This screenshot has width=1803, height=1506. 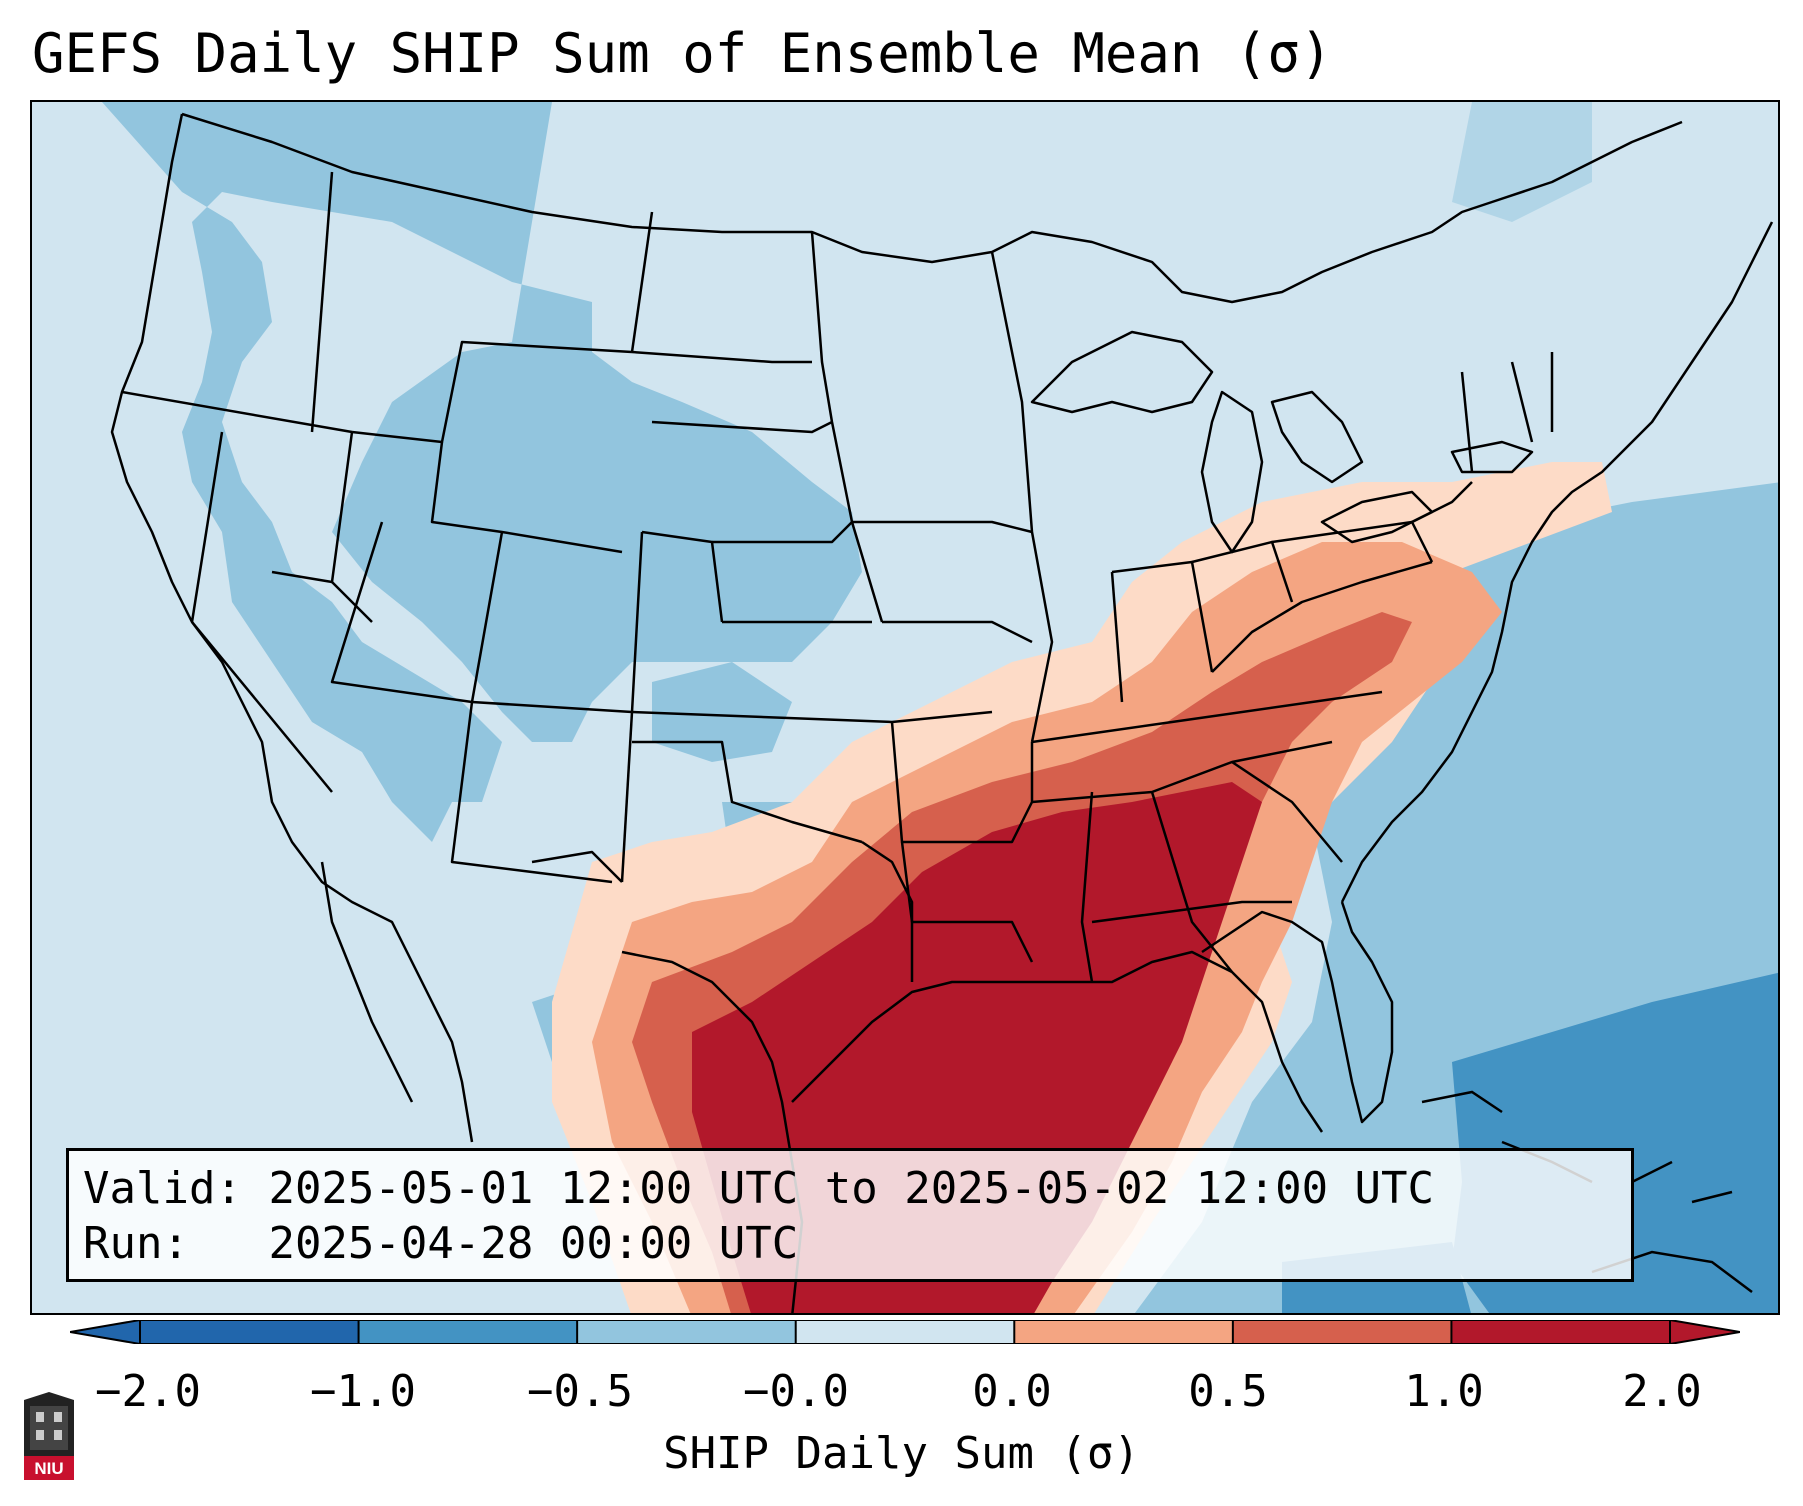 What do you see at coordinates (1444, 1391) in the screenshot?
I see `colorbar-tick: 1.0` at bounding box center [1444, 1391].